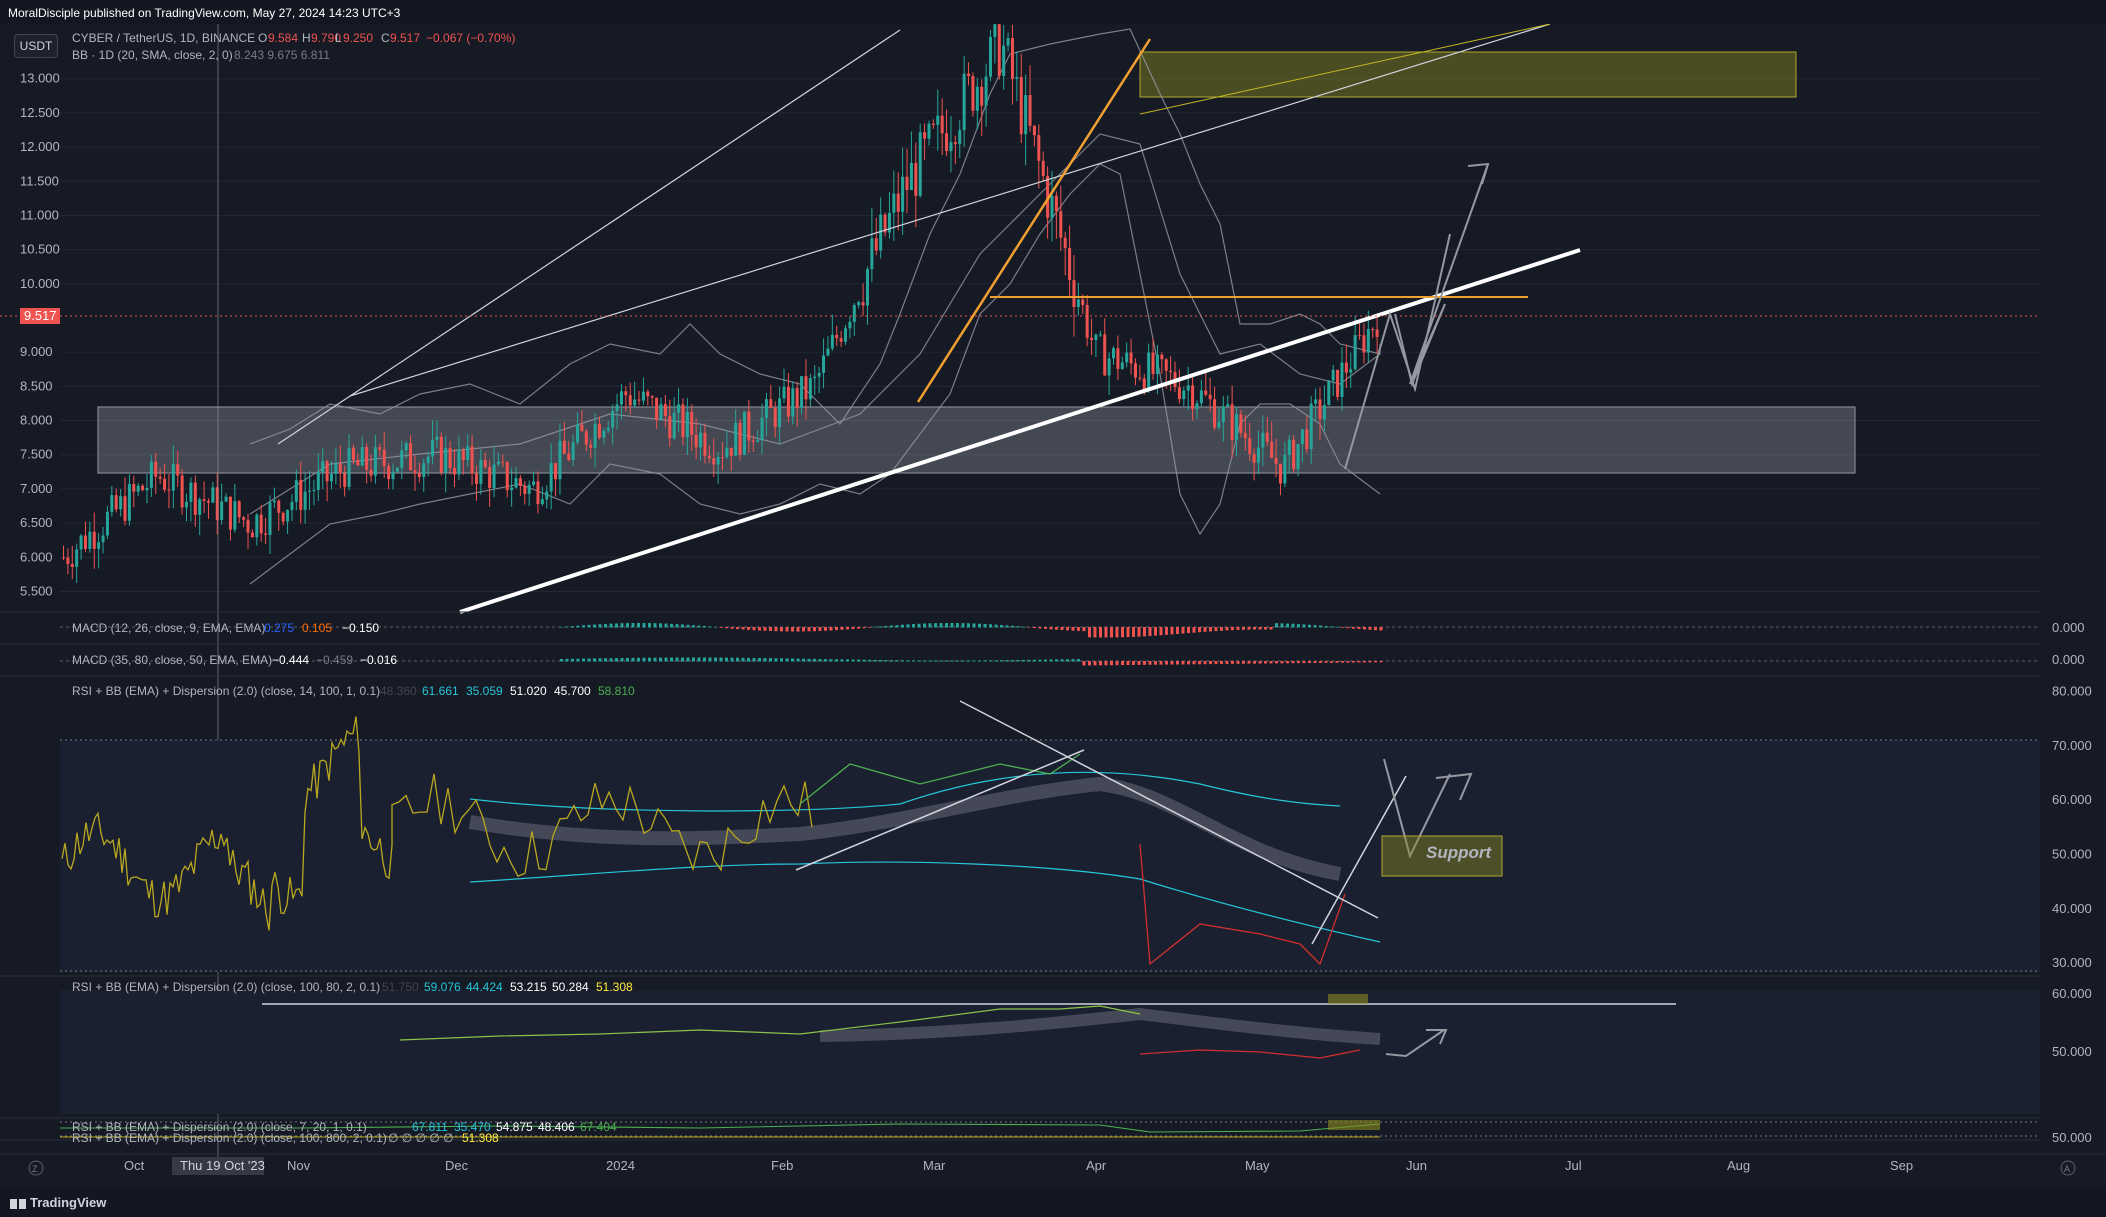 The image size is (2106, 1217). What do you see at coordinates (358, 38) in the screenshot?
I see `low-value: 9.250` at bounding box center [358, 38].